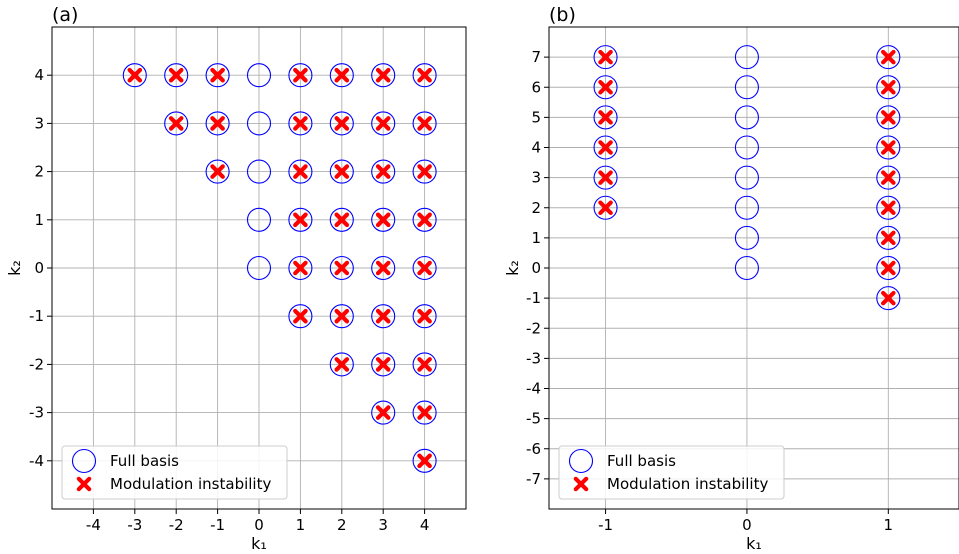 Image resolution: width=959 pixels, height=554 pixels. What do you see at coordinates (581, 461) in the screenshot?
I see `full-basis-point-legend-swatch` at bounding box center [581, 461].